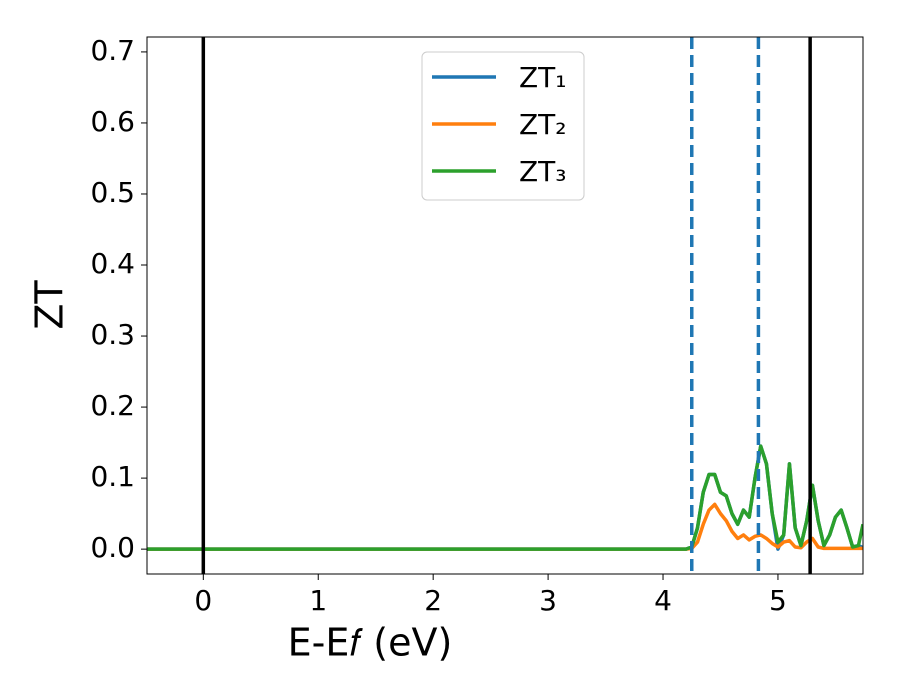  What do you see at coordinates (370, 643) in the screenshot?
I see `x-axis-label: E-E𝑓 (eV)` at bounding box center [370, 643].